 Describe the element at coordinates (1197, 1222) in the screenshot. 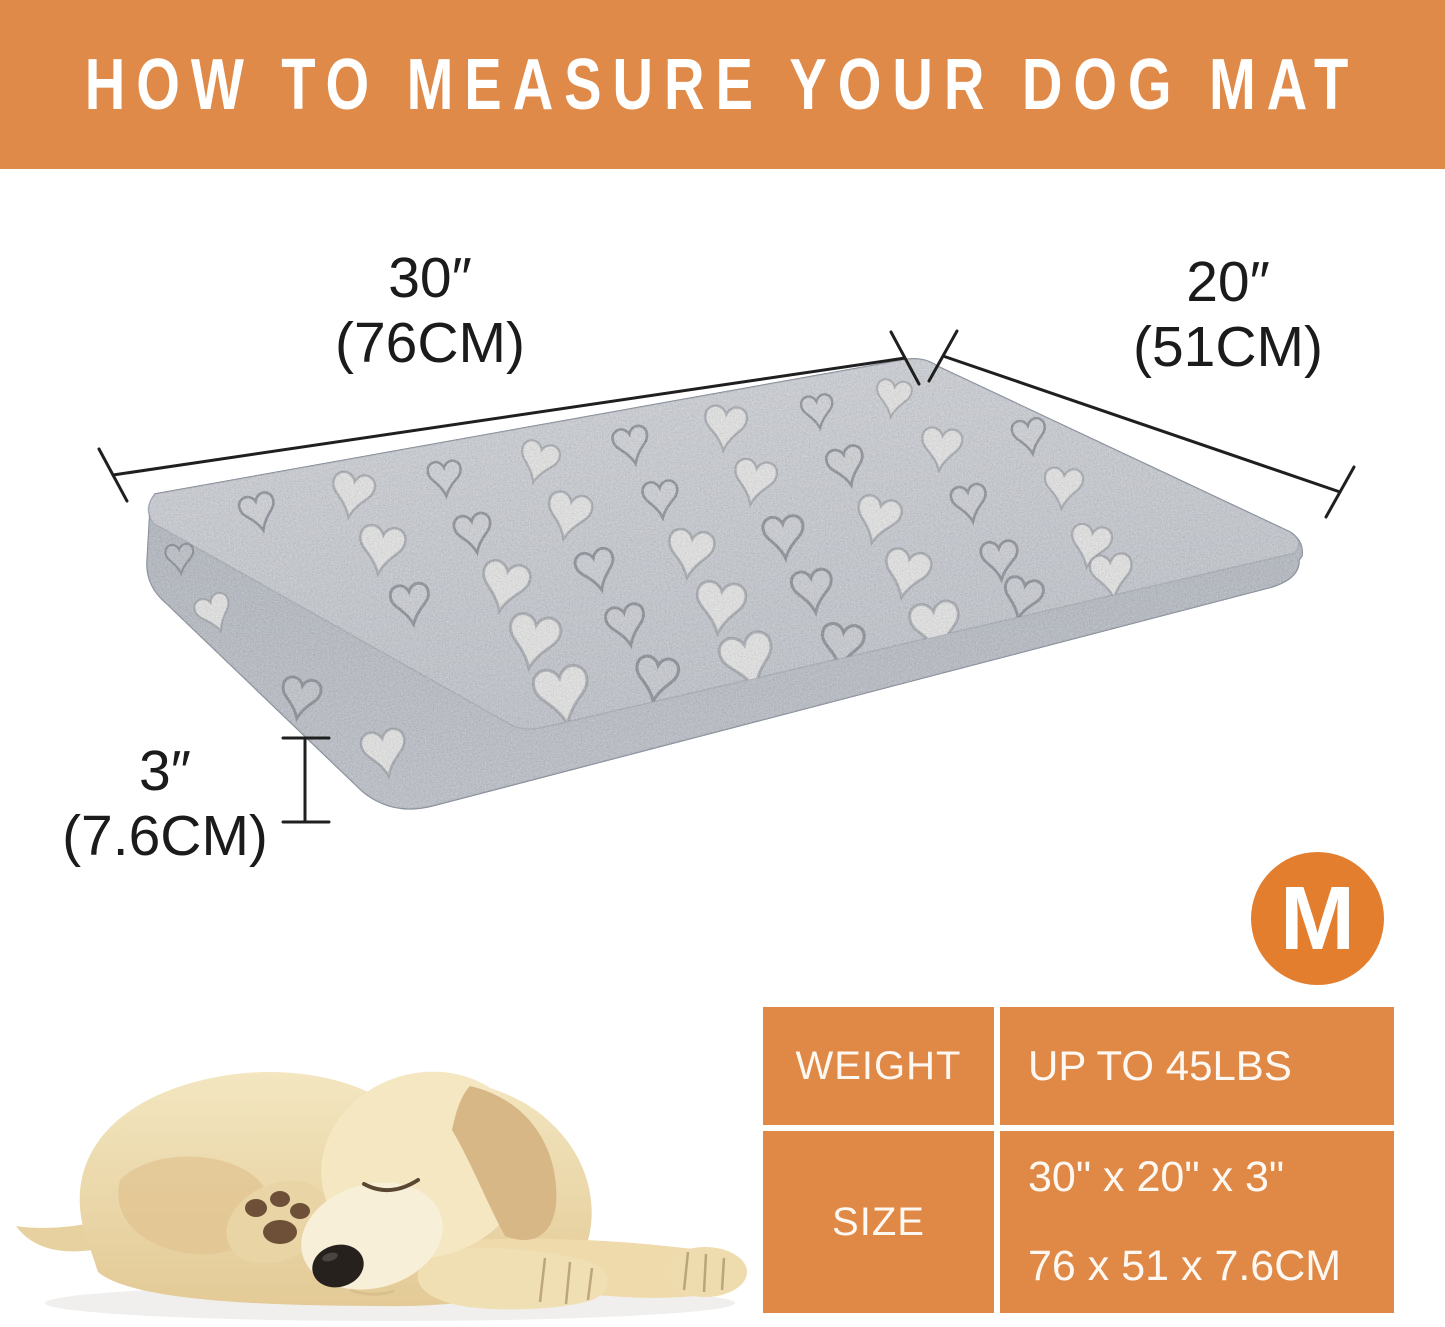

I see `size-value-cell: 30" x 20" x 3" 76 x 51 x 7.6CM` at that location.